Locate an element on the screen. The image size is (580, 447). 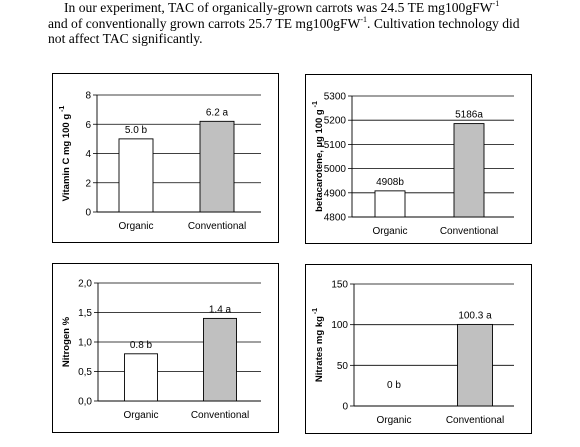
y-tick-label: 4800 is located at coordinates (335, 218).